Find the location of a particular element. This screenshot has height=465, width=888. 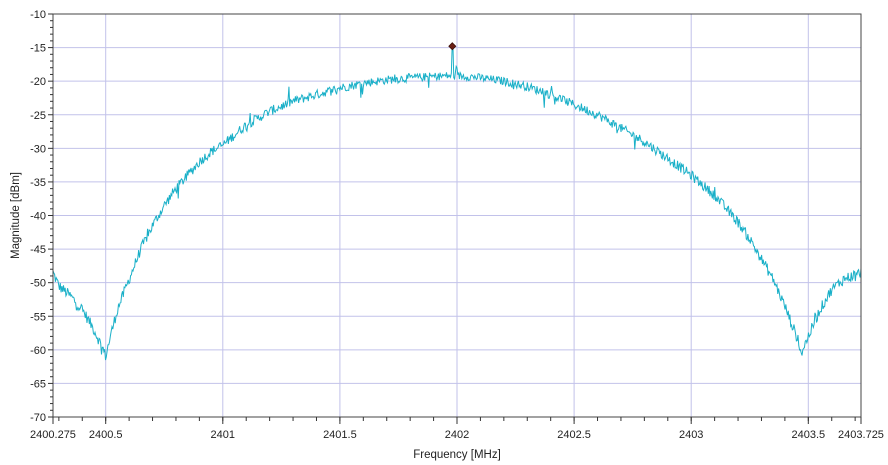

y-tick-label: -40 is located at coordinates (38, 217).